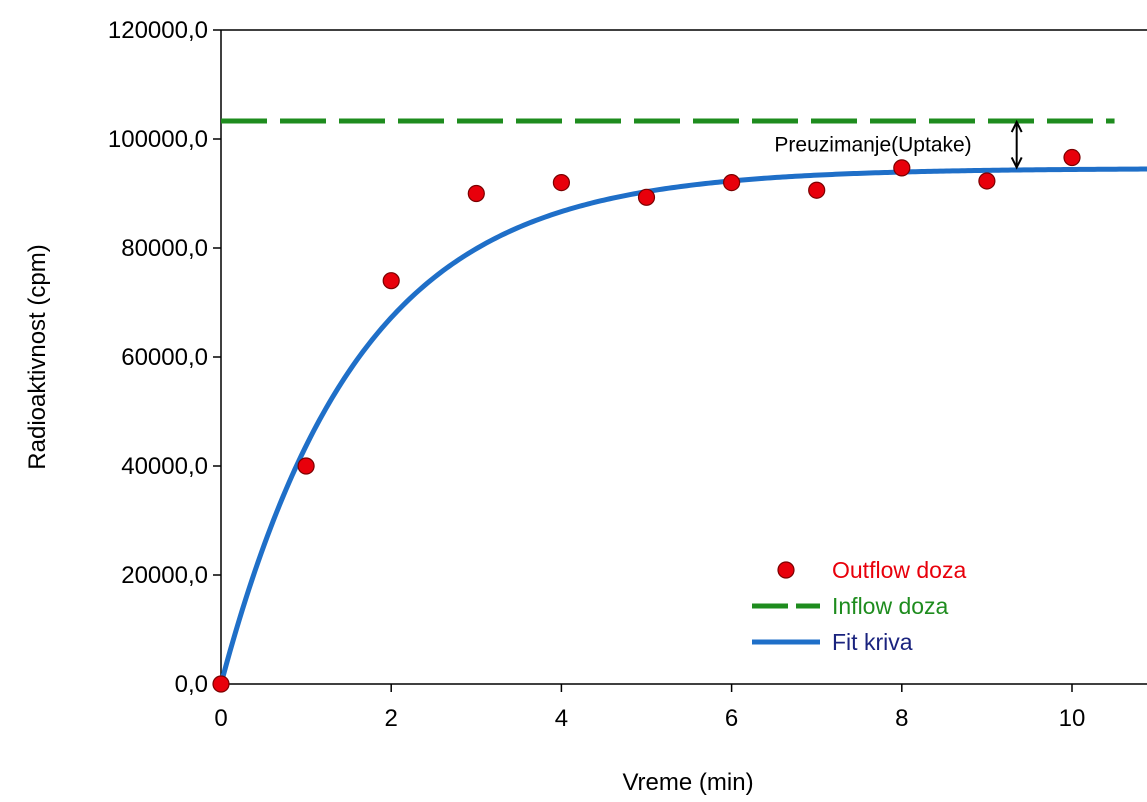 Image resolution: width=1147 pixels, height=802 pixels. What do you see at coordinates (1016, 163) in the screenshot?
I see `uptake-arrow-head-bottom` at bounding box center [1016, 163].